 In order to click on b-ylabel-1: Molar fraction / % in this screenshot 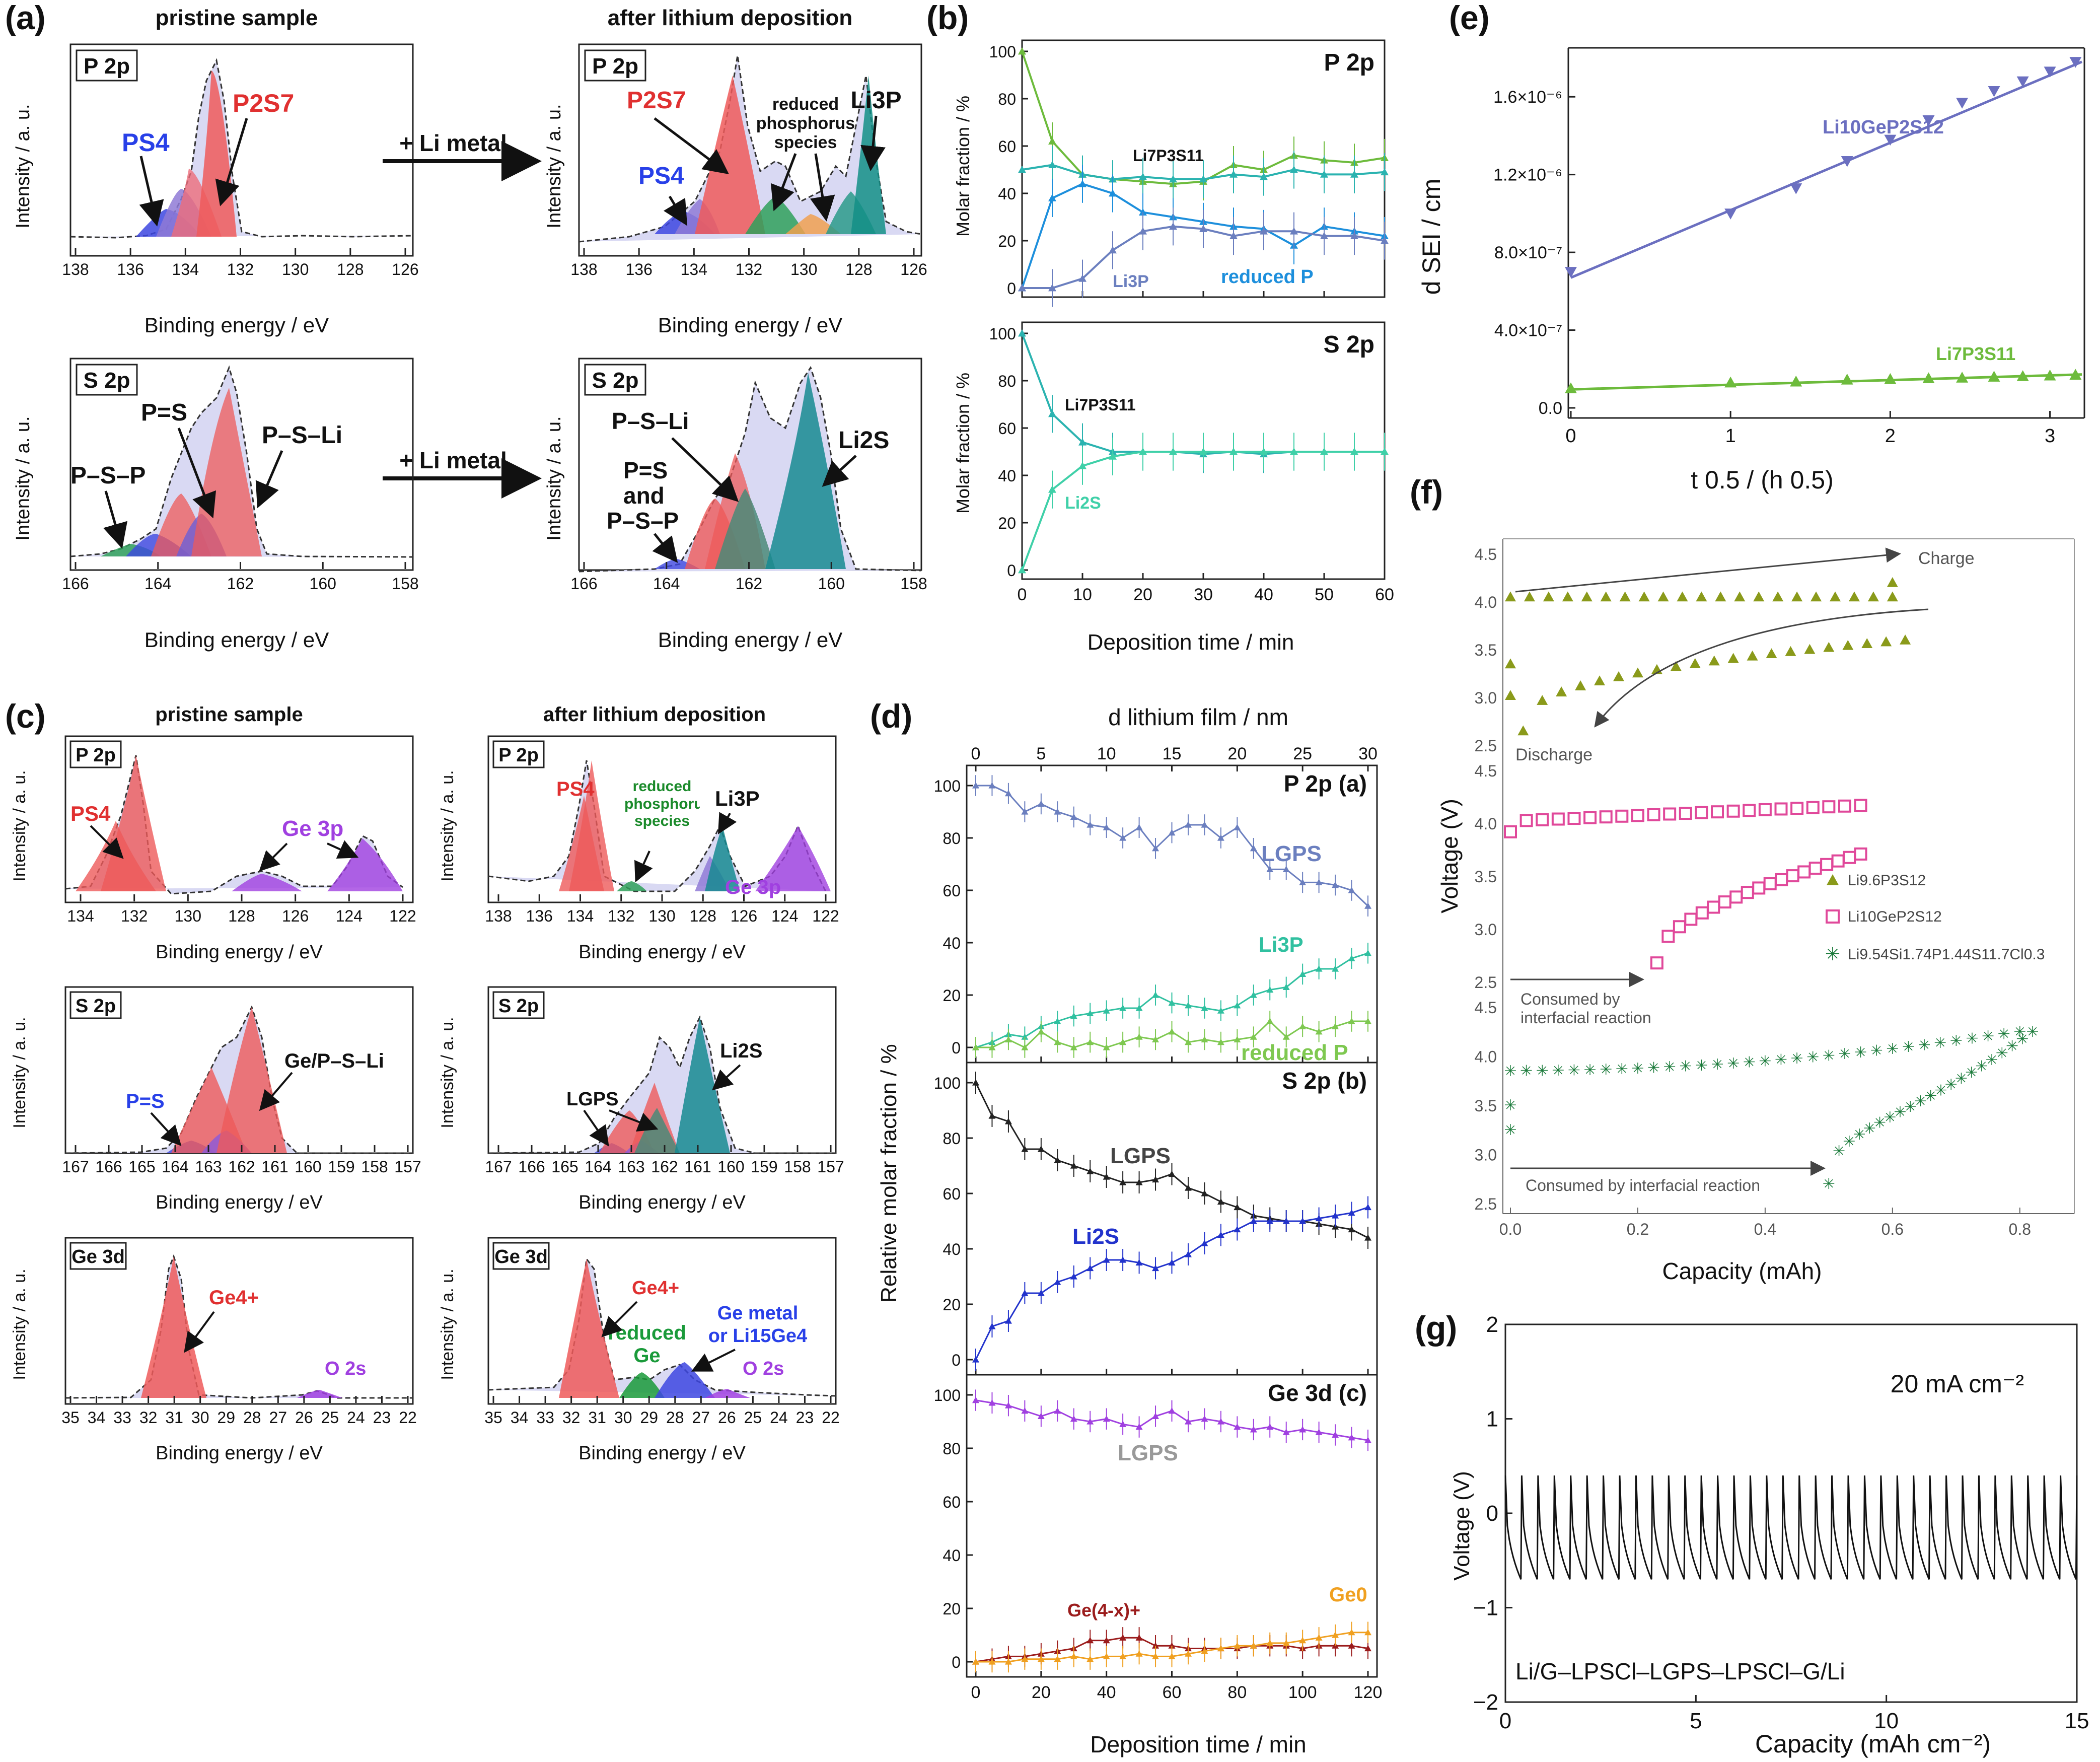, I will do `click(963, 166)`.